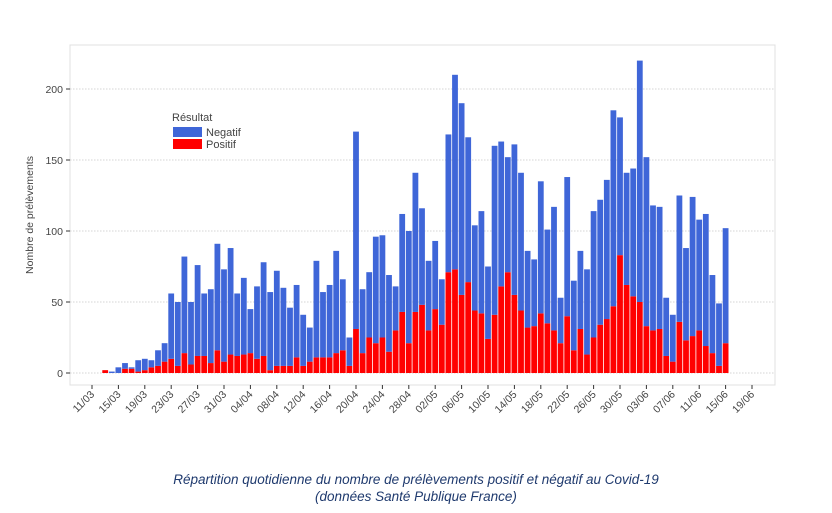  What do you see at coordinates (400, 402) in the screenshot?
I see `x-tick-label: 28/04` at bounding box center [400, 402].